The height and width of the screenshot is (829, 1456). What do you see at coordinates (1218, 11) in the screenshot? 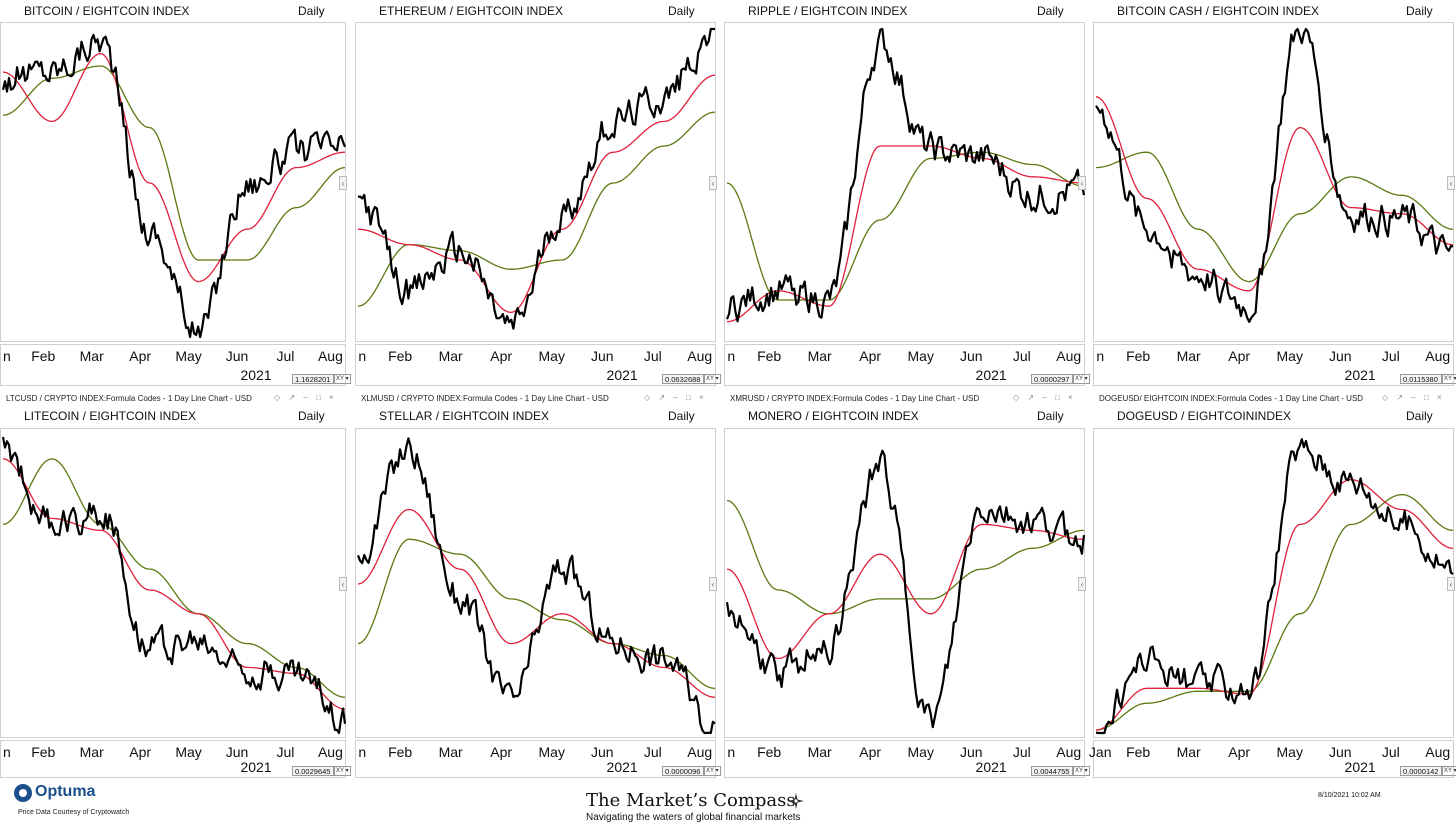
I see `chart-title: BITCOIN CASH / EIGHTCOIN INDEX` at bounding box center [1218, 11].